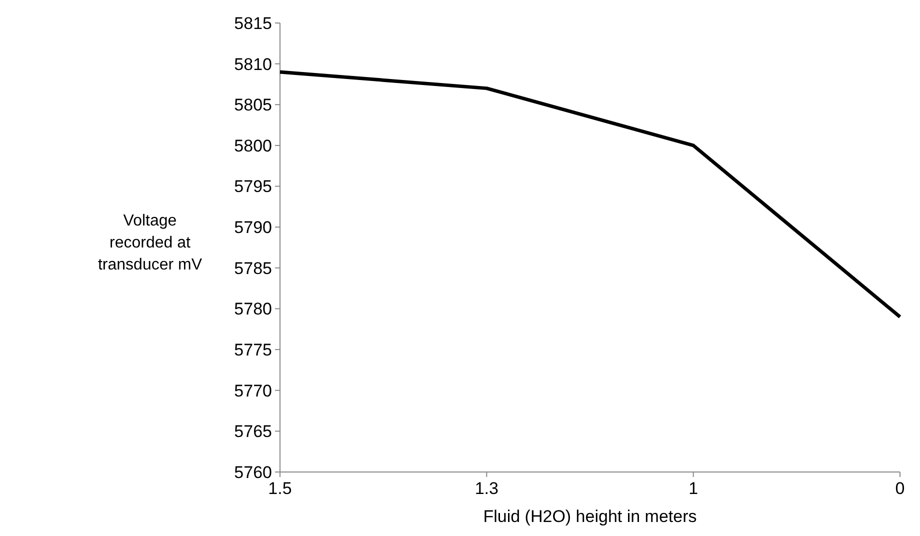  What do you see at coordinates (253, 350) in the screenshot?
I see `y-tick-label: 5775` at bounding box center [253, 350].